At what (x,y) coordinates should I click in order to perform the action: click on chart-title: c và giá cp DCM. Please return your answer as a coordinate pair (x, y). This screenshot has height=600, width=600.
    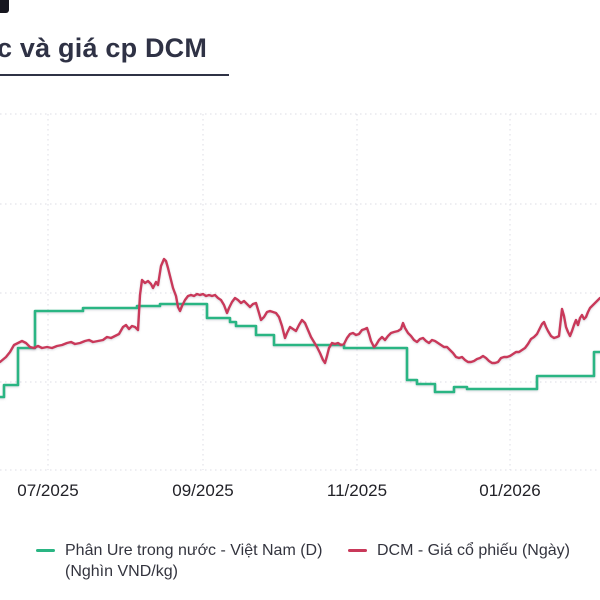
    Looking at the image, I should click on (104, 48).